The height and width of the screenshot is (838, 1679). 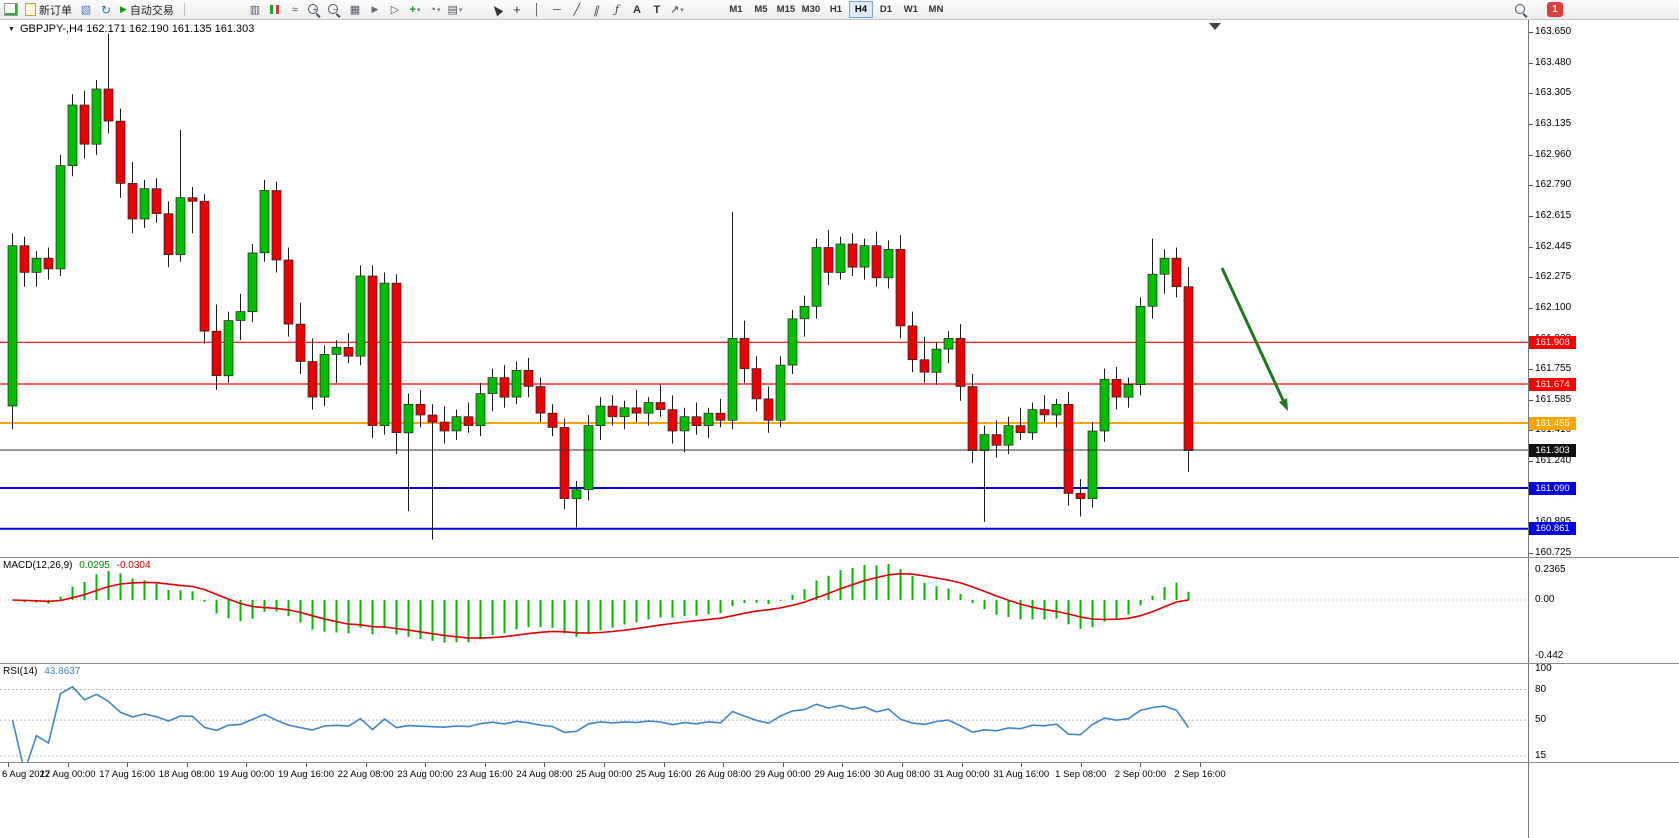 I want to click on cursor-icon, so click(x=497, y=10).